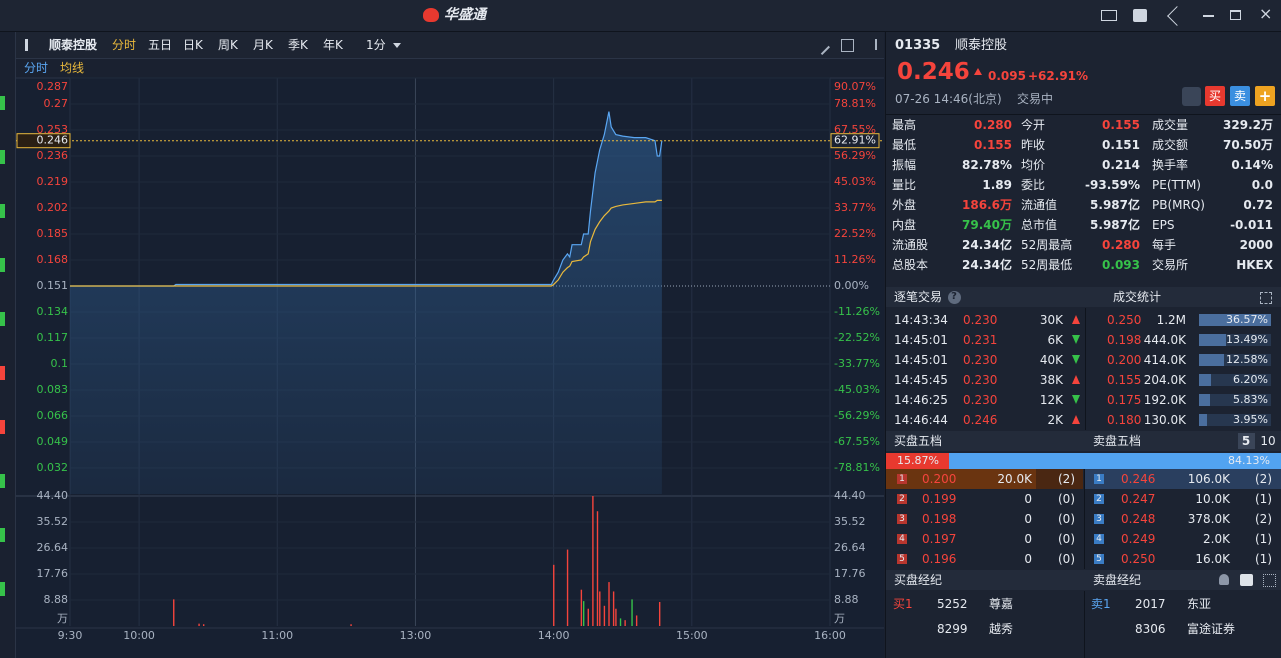 This screenshot has width=1281, height=658. I want to click on expand-icon, so click(1266, 298).